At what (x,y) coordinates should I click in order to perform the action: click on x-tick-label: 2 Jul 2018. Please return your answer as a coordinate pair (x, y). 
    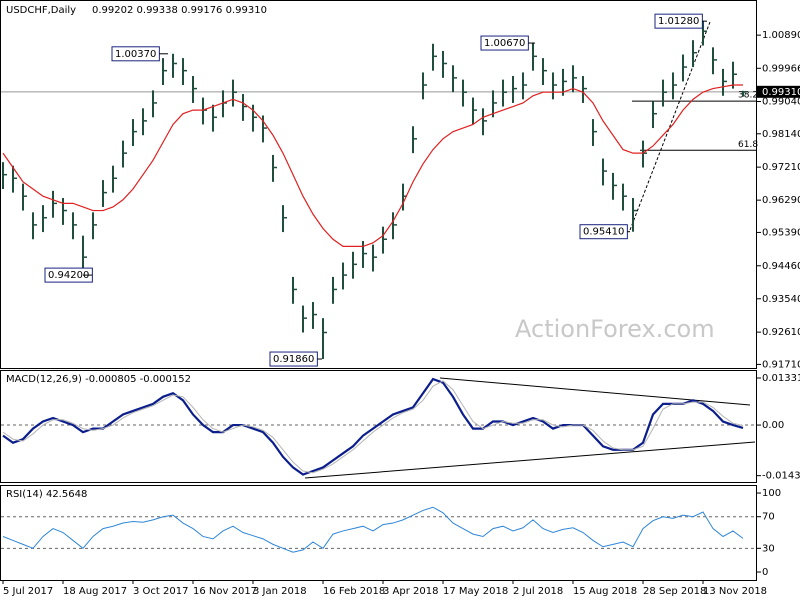
    Looking at the image, I should click on (538, 591).